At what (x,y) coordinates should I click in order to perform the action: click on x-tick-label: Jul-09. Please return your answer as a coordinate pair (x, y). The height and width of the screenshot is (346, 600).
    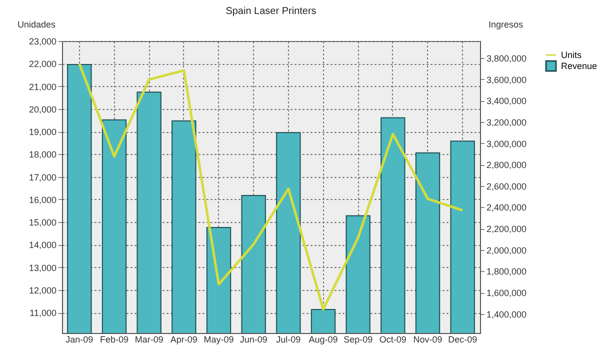
    Looking at the image, I should click on (288, 339).